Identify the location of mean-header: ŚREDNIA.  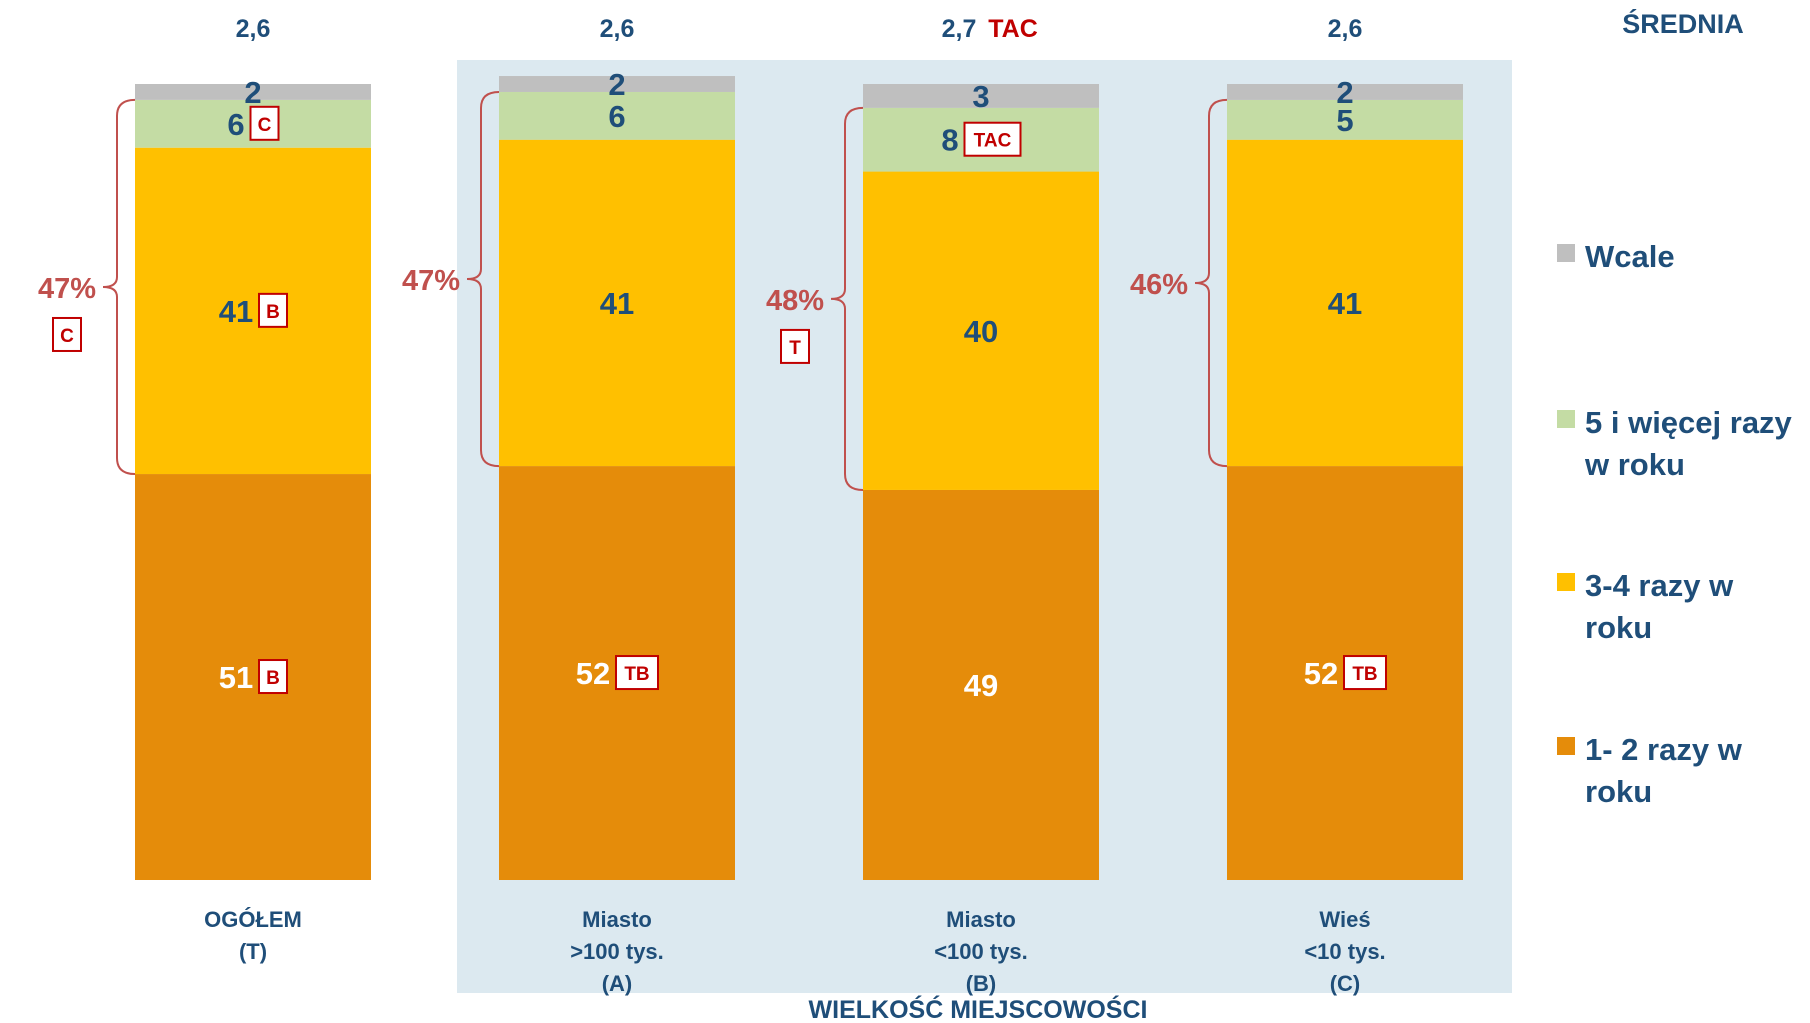
(1683, 23).